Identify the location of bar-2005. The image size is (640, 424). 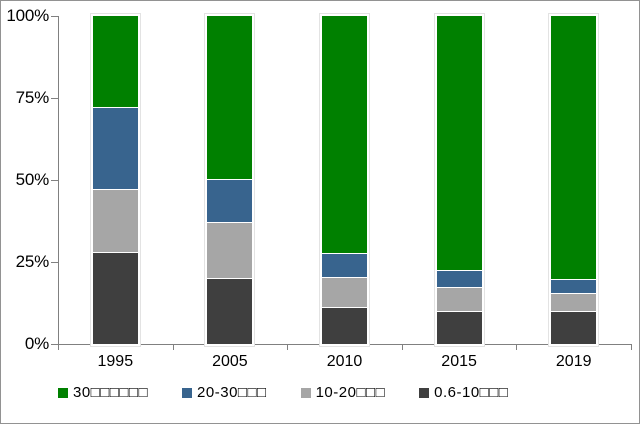
(230, 180).